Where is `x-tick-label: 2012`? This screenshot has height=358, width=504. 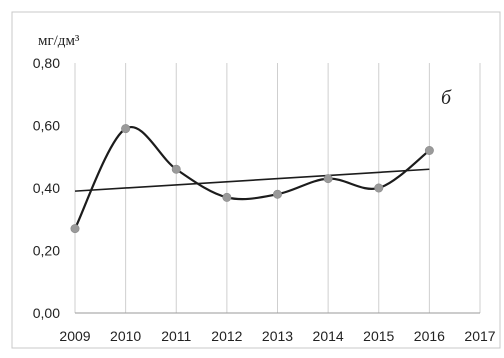 x-tick-label: 2012 is located at coordinates (226, 336).